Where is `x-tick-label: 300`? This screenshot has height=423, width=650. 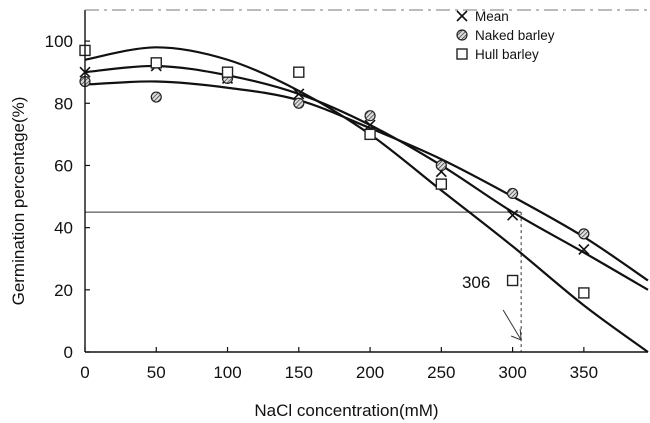
x-tick-label: 300 is located at coordinates (512, 372).